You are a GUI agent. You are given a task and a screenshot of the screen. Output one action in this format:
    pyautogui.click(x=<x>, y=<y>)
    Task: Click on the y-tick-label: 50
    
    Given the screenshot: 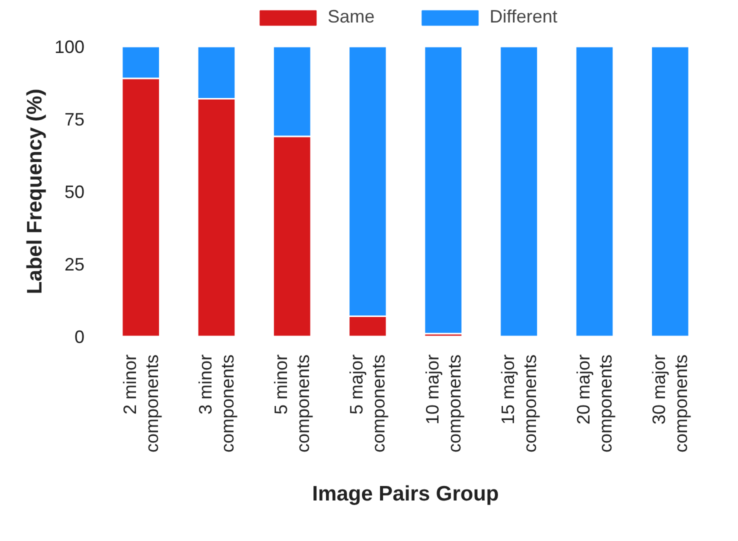 What is the action you would take?
    pyautogui.click(x=74, y=192)
    